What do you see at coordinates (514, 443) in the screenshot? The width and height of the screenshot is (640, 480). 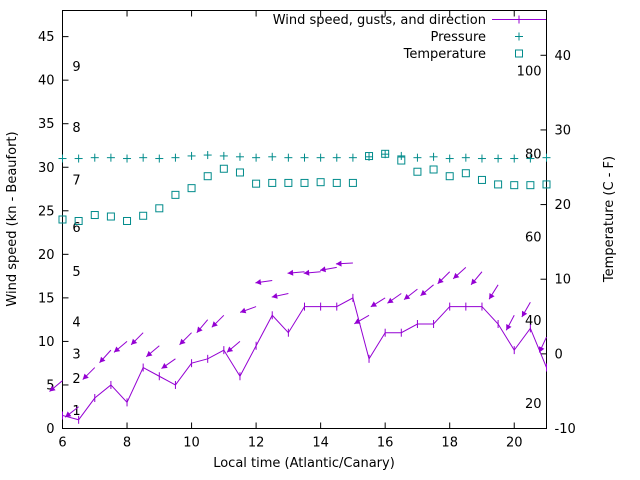 I see `x-tick-label: 20` at bounding box center [514, 443].